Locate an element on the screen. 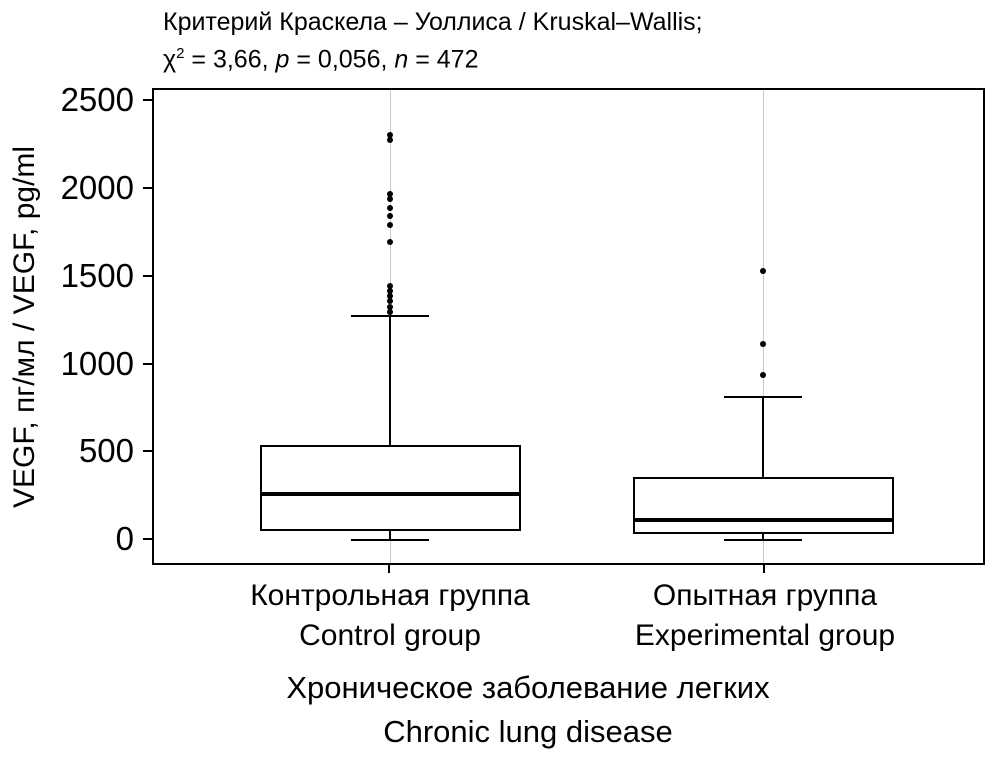 The width and height of the screenshot is (992, 773). stat-chi-symbol: χ is located at coordinates (170, 59).